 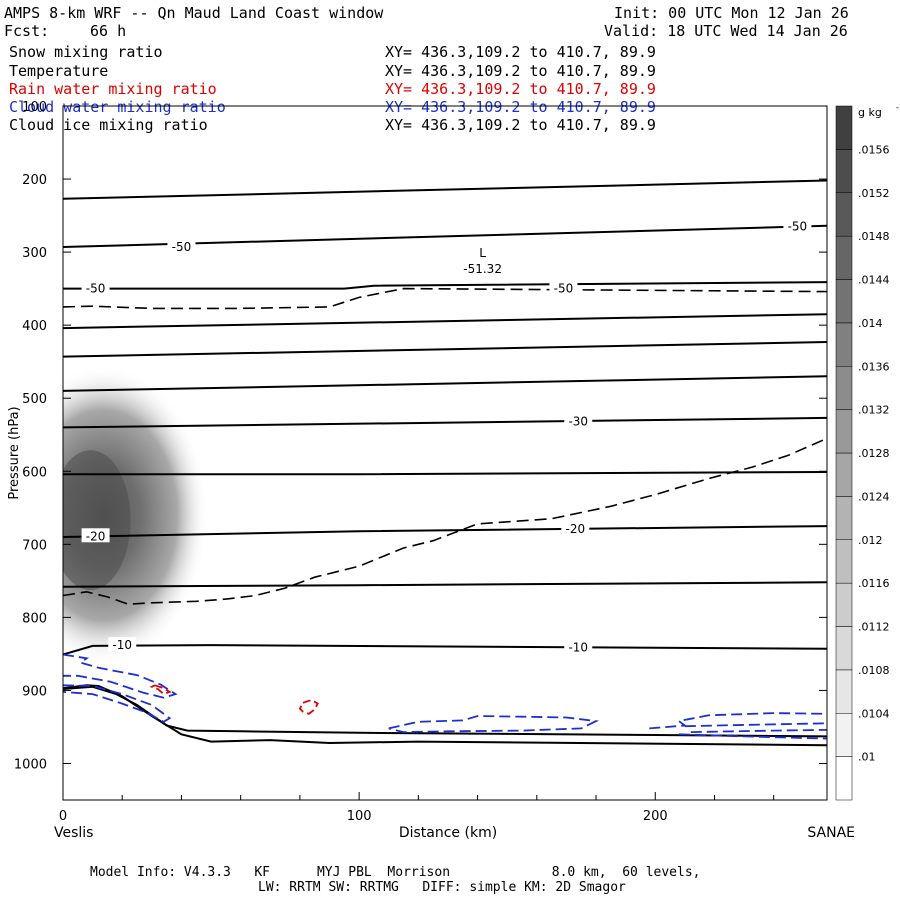 I want to click on x-tick-label: 100, so click(x=359, y=816).